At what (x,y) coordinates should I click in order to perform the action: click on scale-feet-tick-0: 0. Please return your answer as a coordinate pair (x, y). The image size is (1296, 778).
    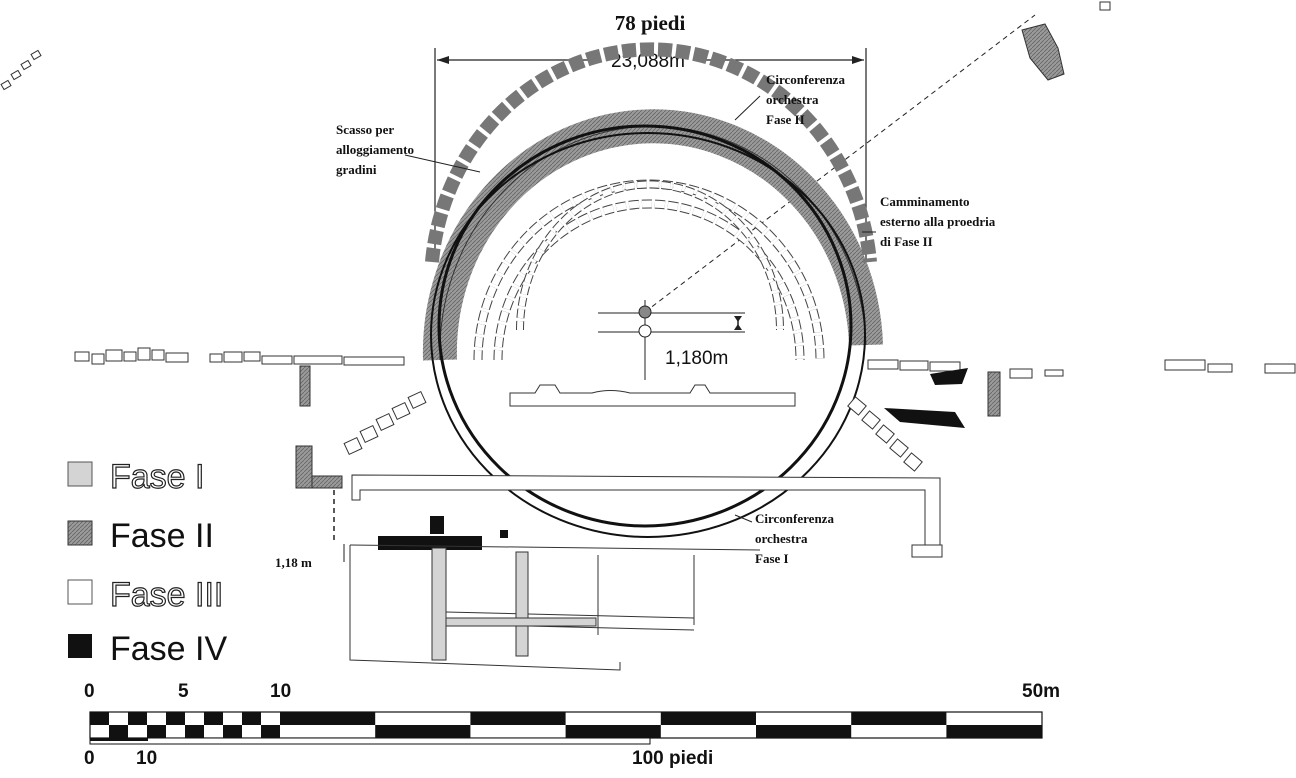
    Looking at the image, I should click on (89, 758).